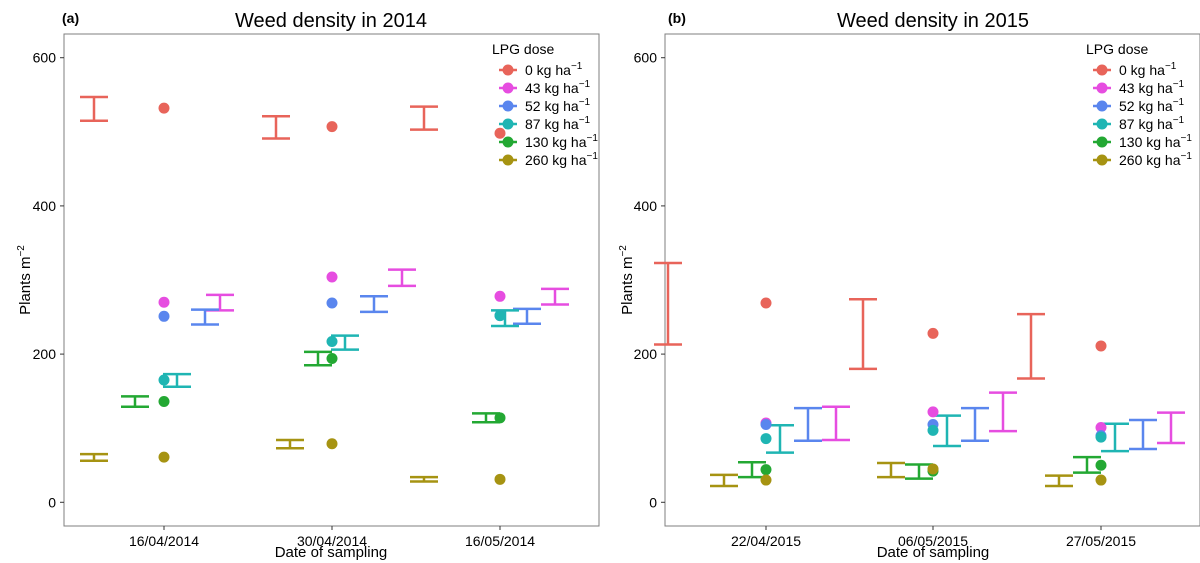  What do you see at coordinates (331, 21) in the screenshot?
I see `panel-a-title: Weed density in 2014` at bounding box center [331, 21].